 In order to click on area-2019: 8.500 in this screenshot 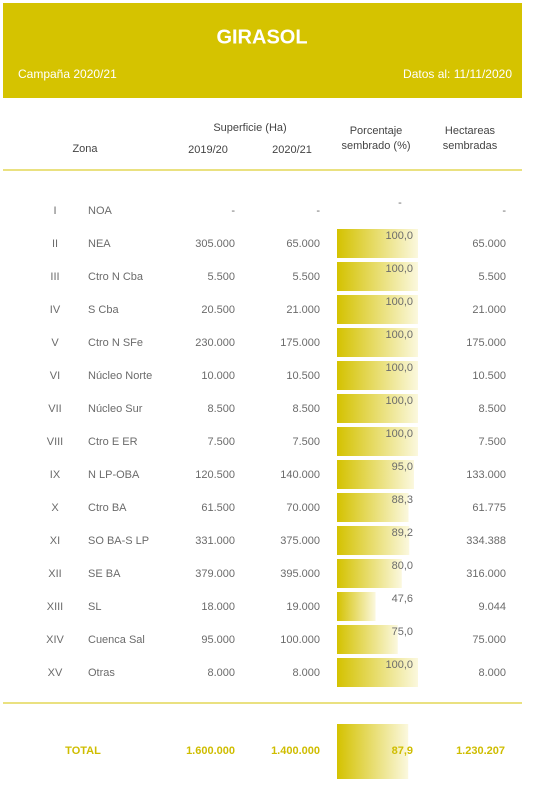, I will do `click(221, 409)`.